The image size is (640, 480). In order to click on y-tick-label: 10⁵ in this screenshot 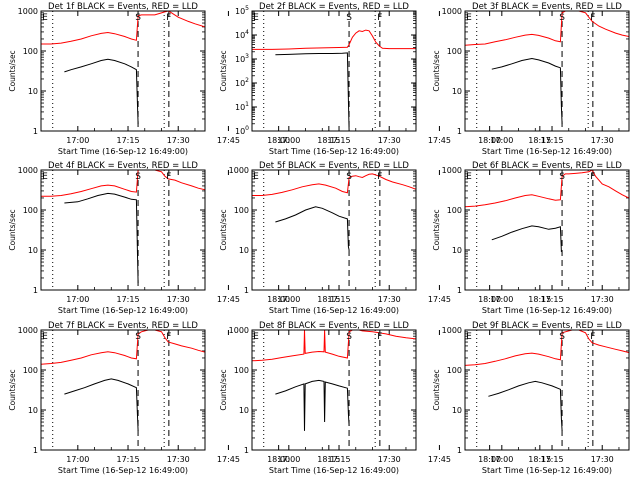, I will do `click(242, 10)`.